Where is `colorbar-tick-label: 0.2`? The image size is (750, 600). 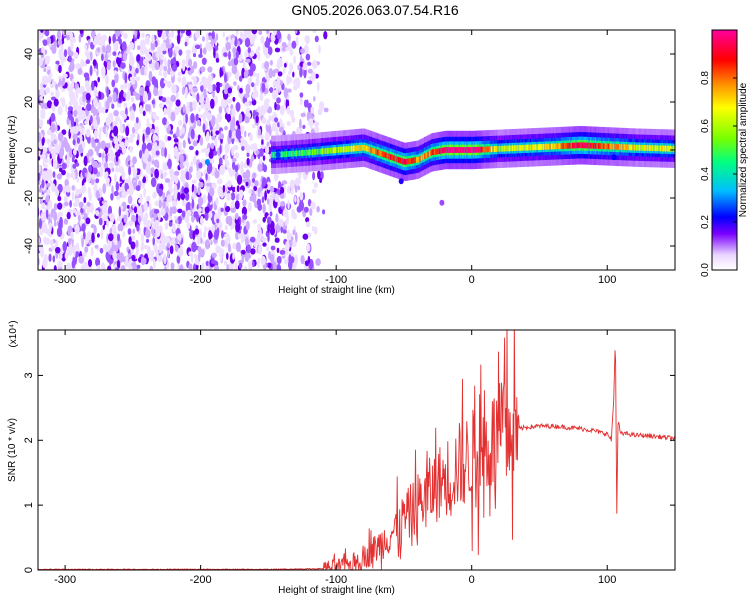 colorbar-tick-label: 0.2 is located at coordinates (705, 222).